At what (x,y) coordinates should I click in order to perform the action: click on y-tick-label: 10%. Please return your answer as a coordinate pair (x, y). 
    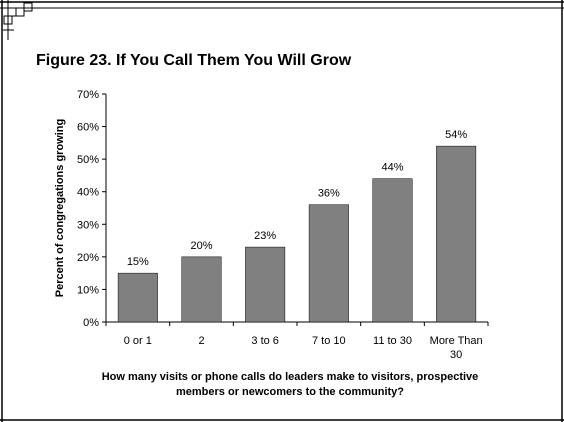
    Looking at the image, I should click on (88, 290).